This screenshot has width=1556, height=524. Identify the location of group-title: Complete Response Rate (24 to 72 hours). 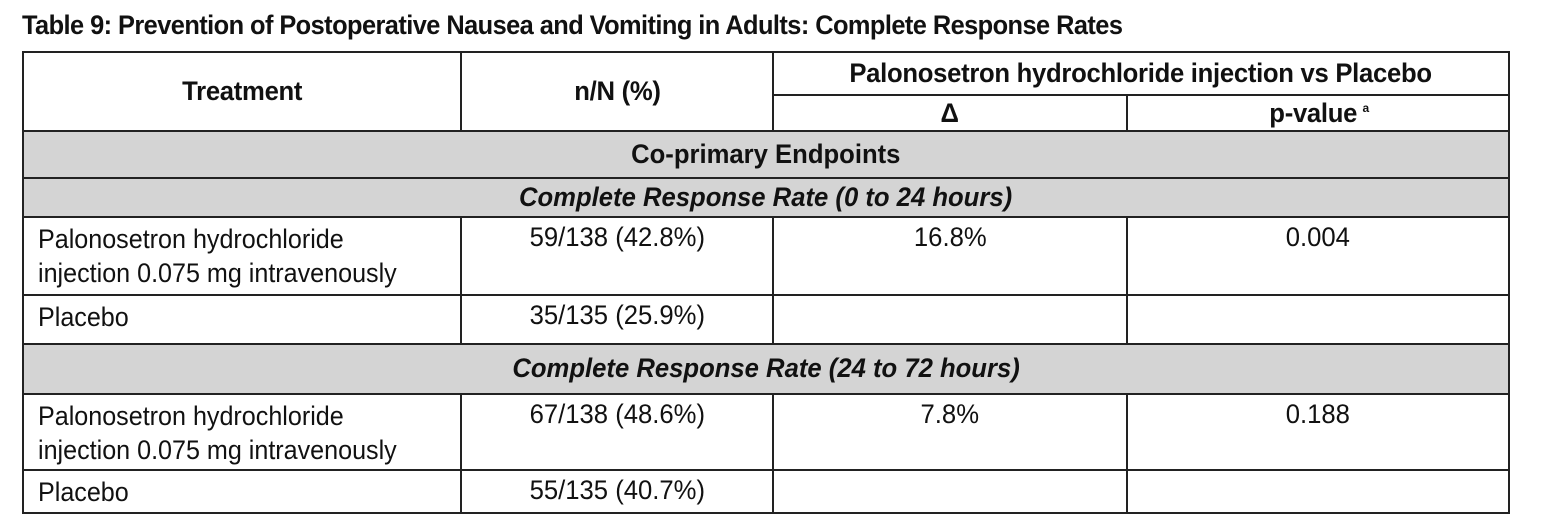
(766, 369).